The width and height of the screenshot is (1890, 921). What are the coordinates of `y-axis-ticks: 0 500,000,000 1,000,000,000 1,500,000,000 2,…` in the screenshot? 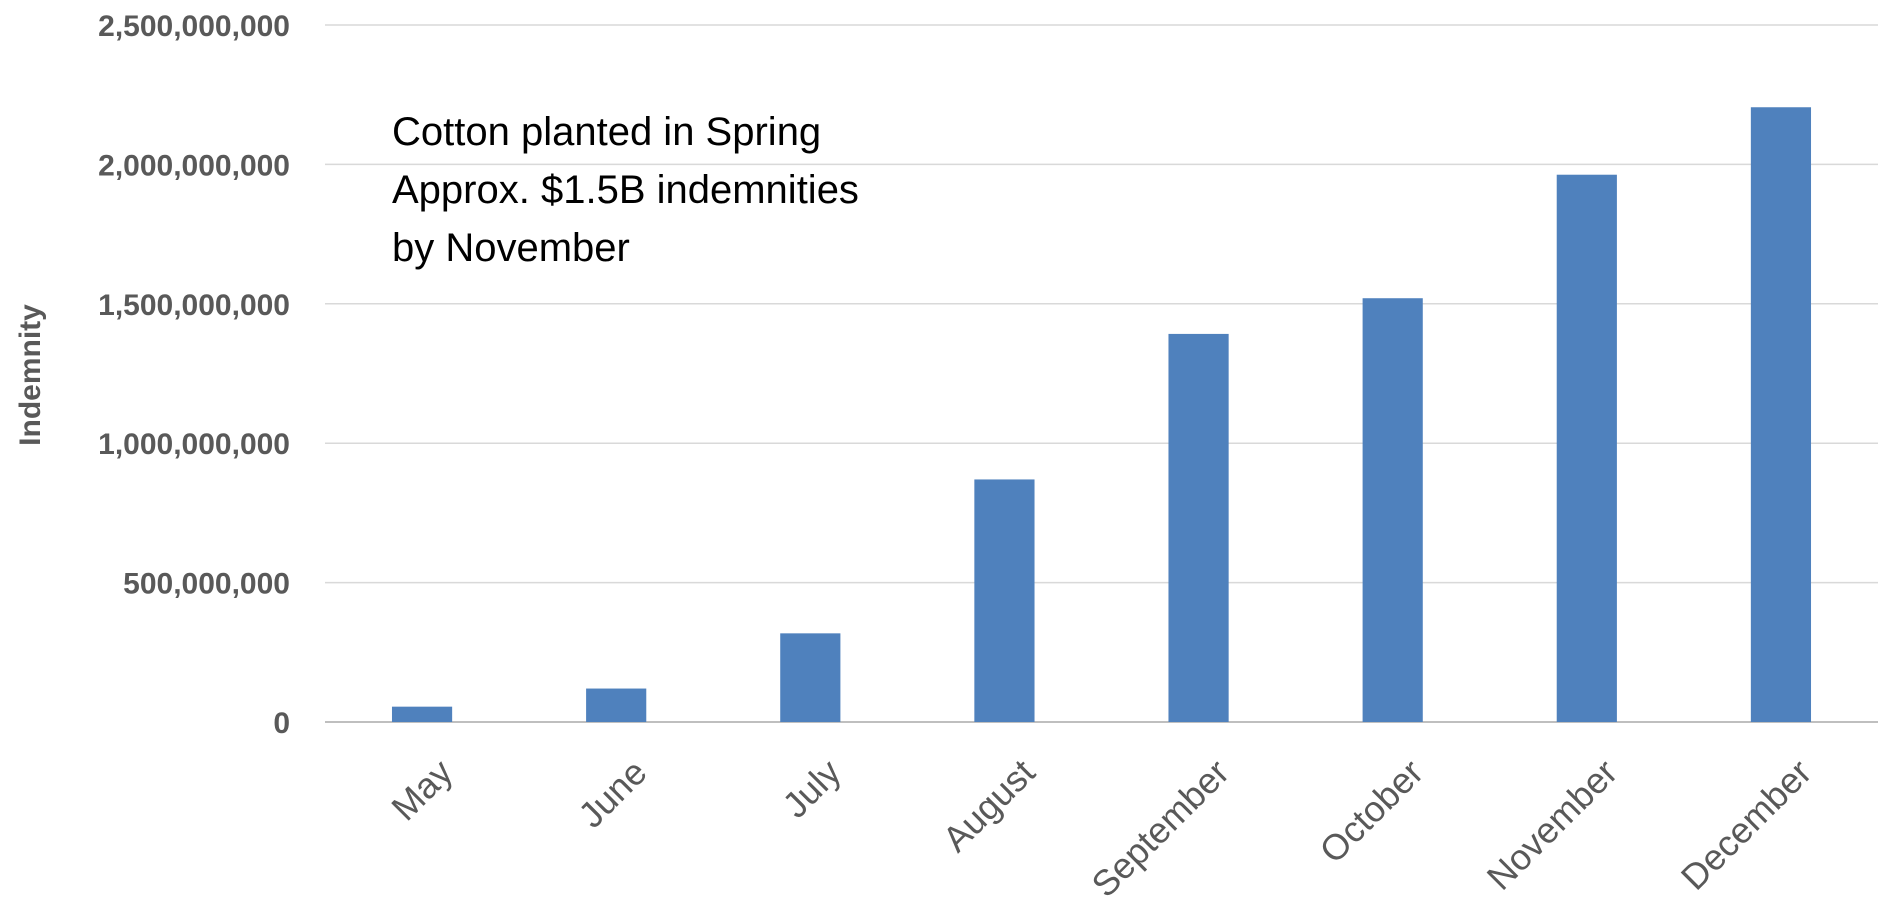 It's located at (194, 375).